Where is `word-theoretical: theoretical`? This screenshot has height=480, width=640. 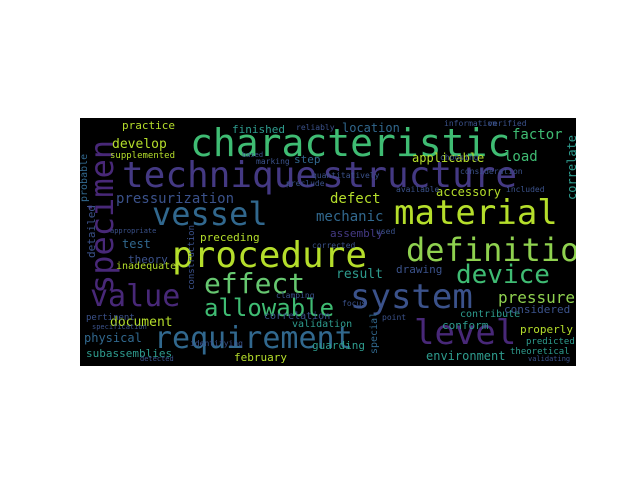
word-theoretical: theoretical is located at coordinates (540, 352).